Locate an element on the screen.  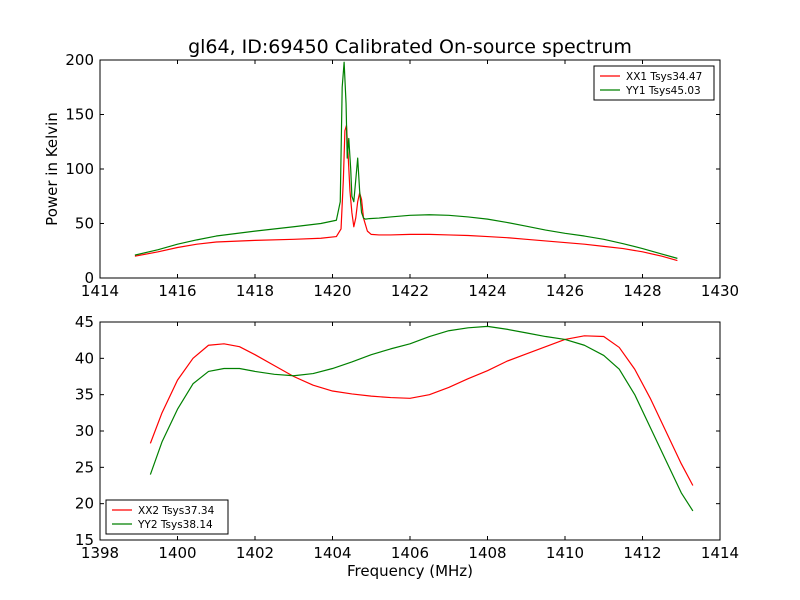
legend: XX2 Tsys37.34 YY2 Tsys38.14 is located at coordinates (167, 517).